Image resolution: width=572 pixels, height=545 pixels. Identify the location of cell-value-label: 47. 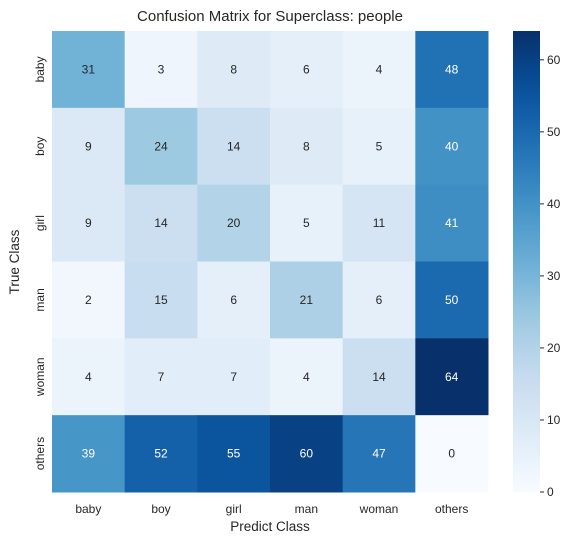
(379, 454).